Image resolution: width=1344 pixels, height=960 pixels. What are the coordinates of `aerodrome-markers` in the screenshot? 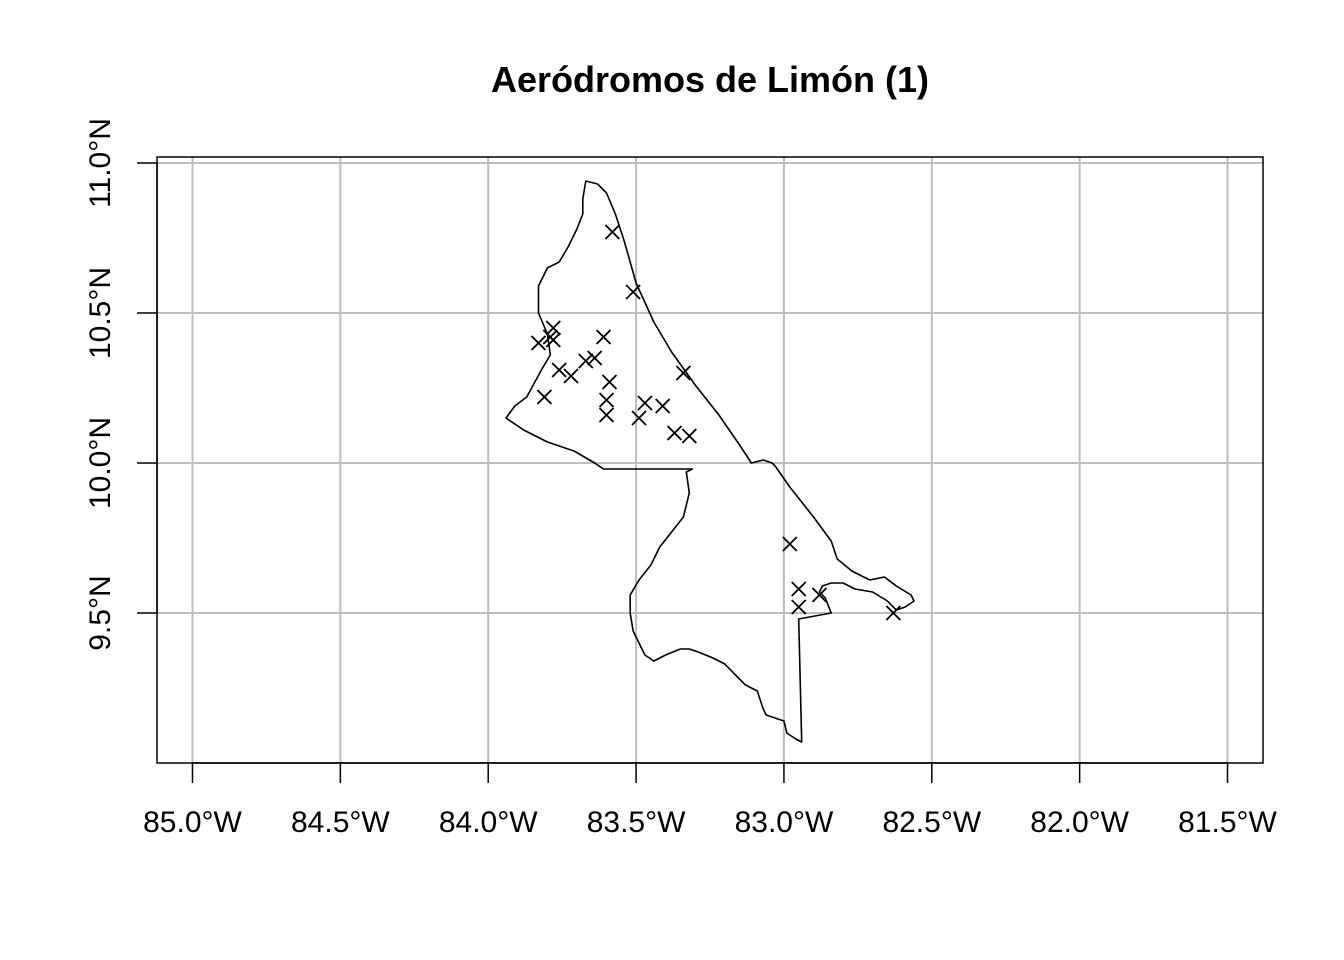 It's located at (715, 422).